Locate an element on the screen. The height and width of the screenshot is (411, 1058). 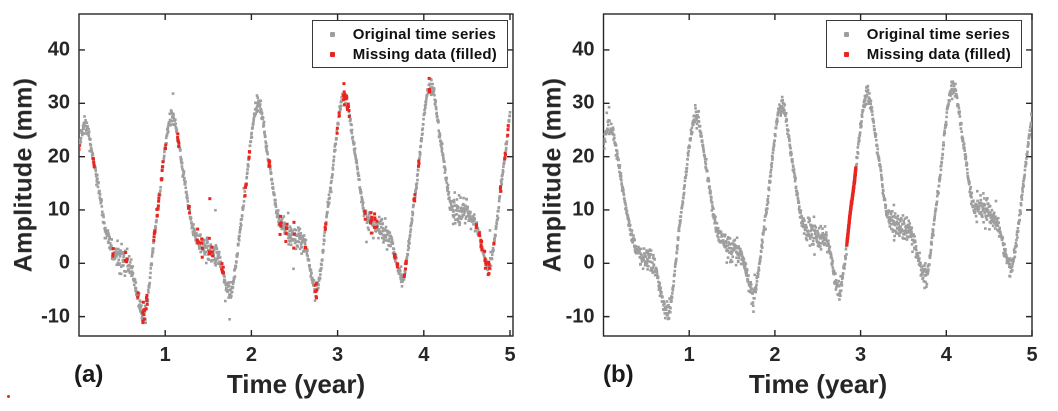
panel-letter-a: (a) is located at coordinates (89, 374).